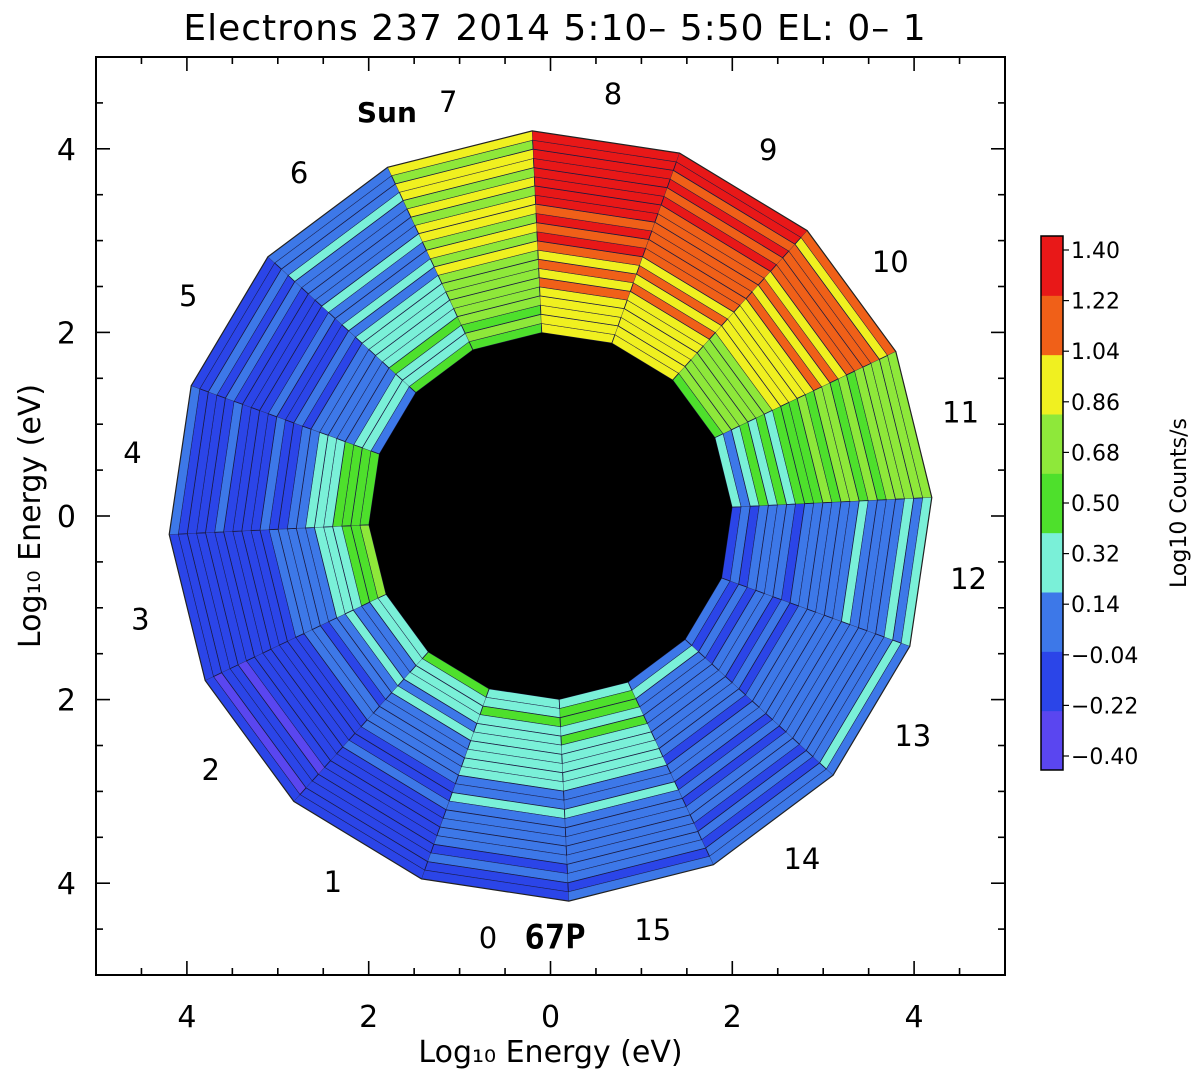  I want to click on sector-label: 7, so click(448, 102).